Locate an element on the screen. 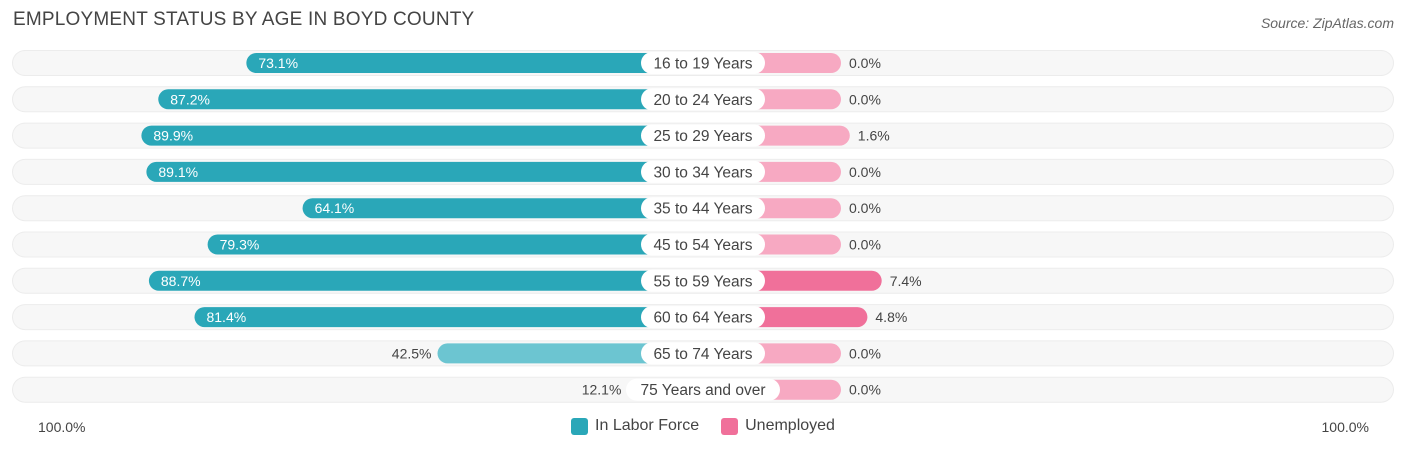 The height and width of the screenshot is (450, 1406). category-label: 30 to 34 Years is located at coordinates (702, 172).